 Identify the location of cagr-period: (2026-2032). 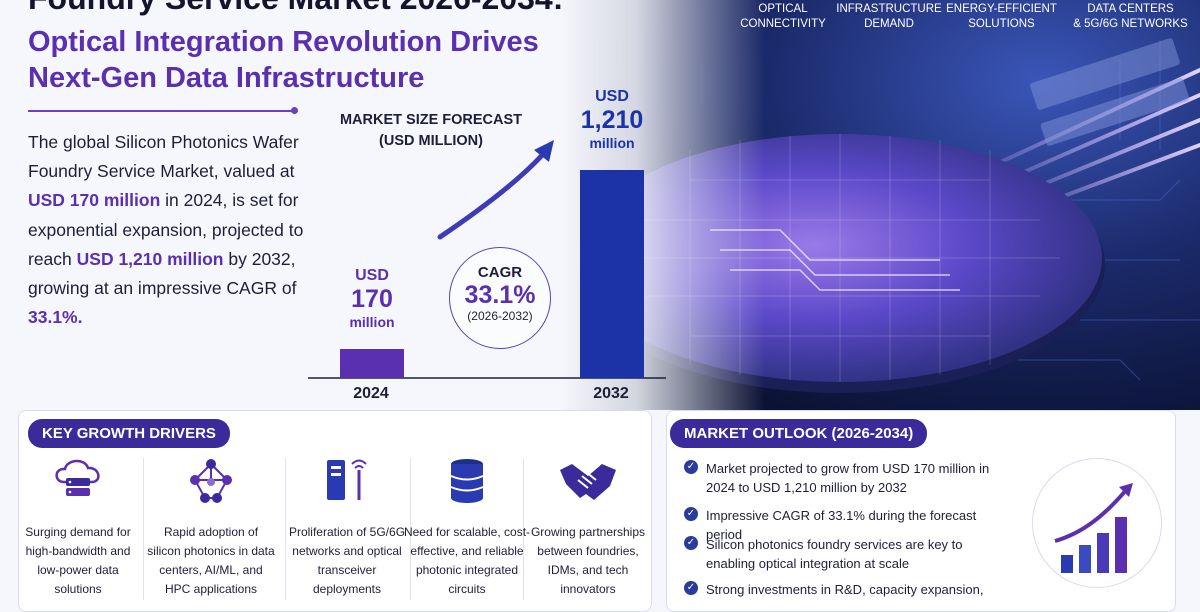
(500, 316).